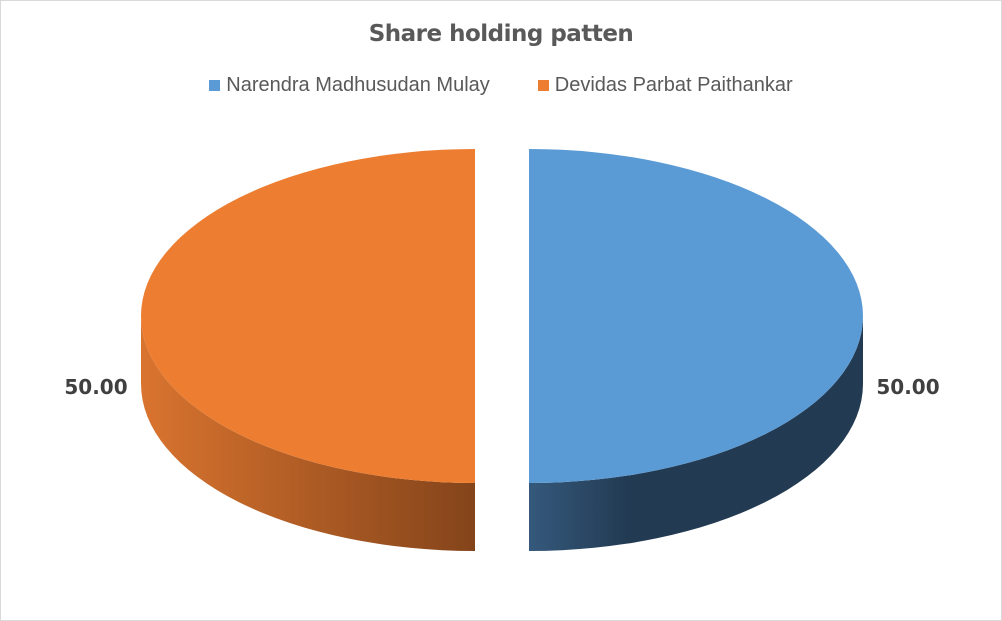 Image resolution: width=1002 pixels, height=621 pixels. I want to click on legend-label: Devidas Parbat Paithankar, so click(673, 85).